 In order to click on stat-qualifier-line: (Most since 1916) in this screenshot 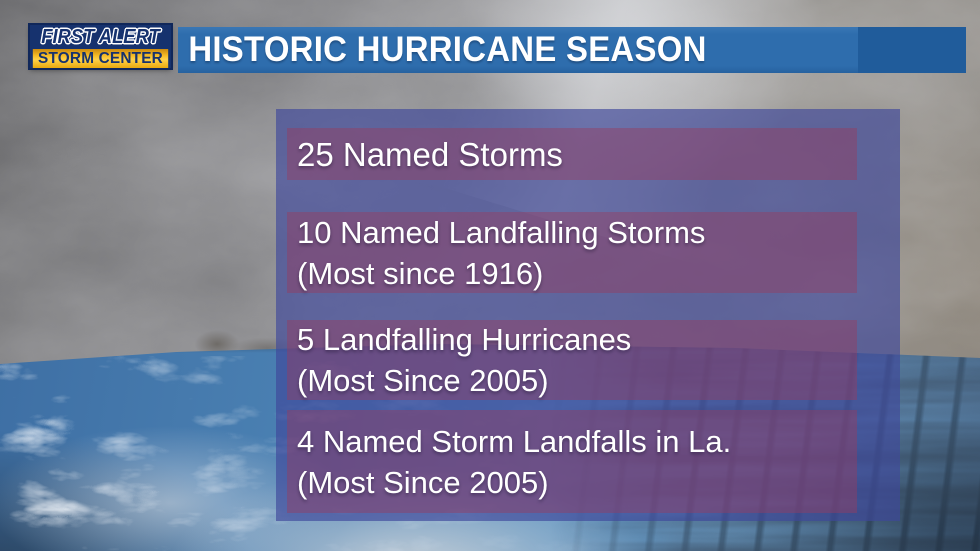, I will do `click(420, 273)`.